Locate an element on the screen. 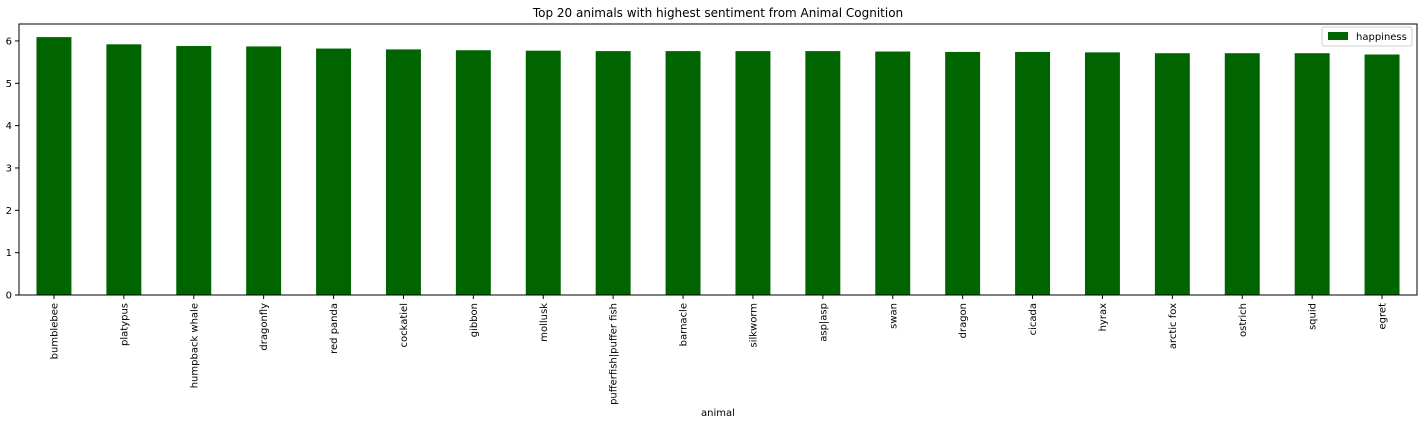  x-tick-label: egret is located at coordinates (1383, 316).